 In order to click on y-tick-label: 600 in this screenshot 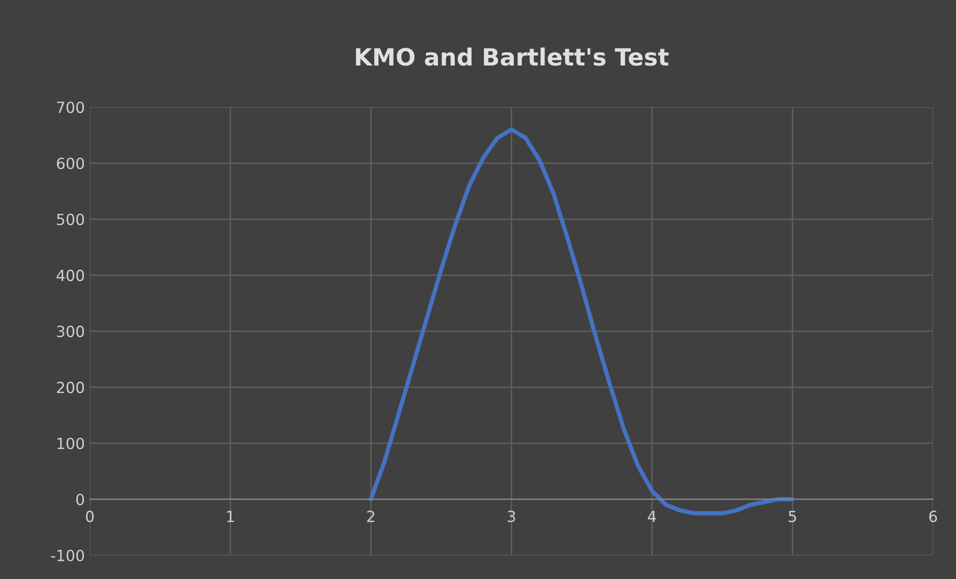, I will do `click(70, 164)`.